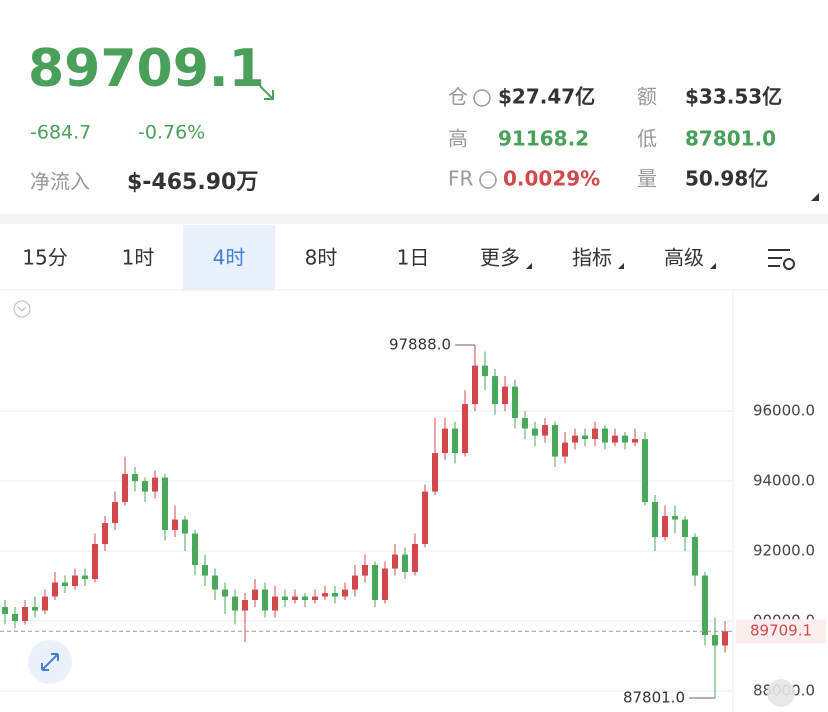 This screenshot has width=828, height=712. Describe the element at coordinates (647, 139) in the screenshot. I see `stat-label: 低` at that location.